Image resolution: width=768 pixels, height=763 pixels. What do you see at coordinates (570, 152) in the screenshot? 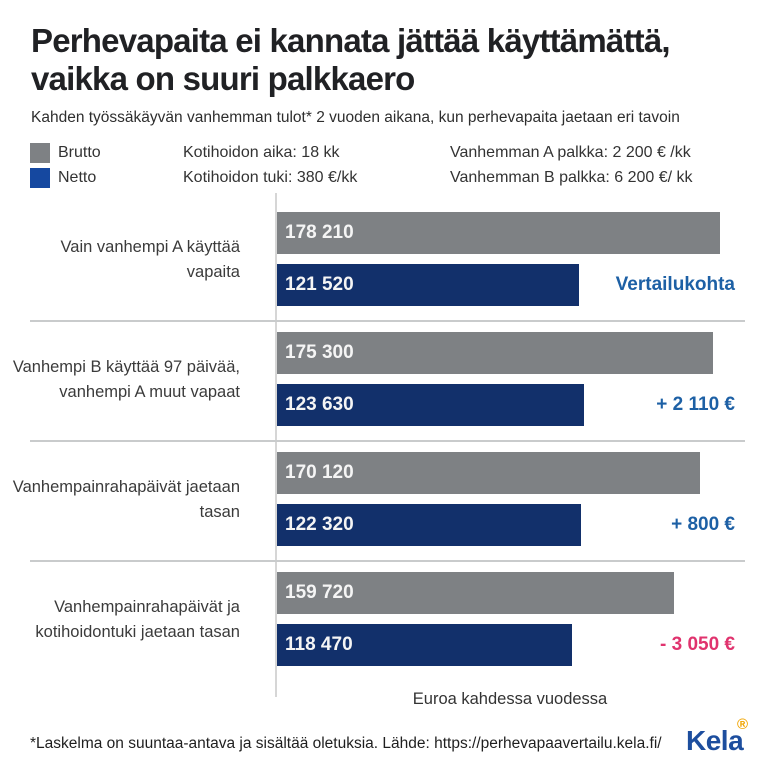
I see `parent-a-salary: Vanhemman A palkka: 2 200 € /kk` at bounding box center [570, 152].